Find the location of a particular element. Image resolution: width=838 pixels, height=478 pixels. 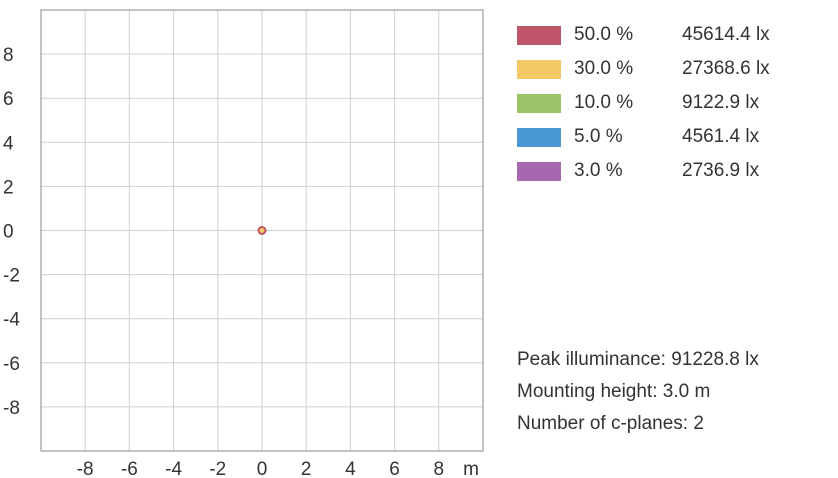

legend-value: 2736.9 lx is located at coordinates (721, 170).